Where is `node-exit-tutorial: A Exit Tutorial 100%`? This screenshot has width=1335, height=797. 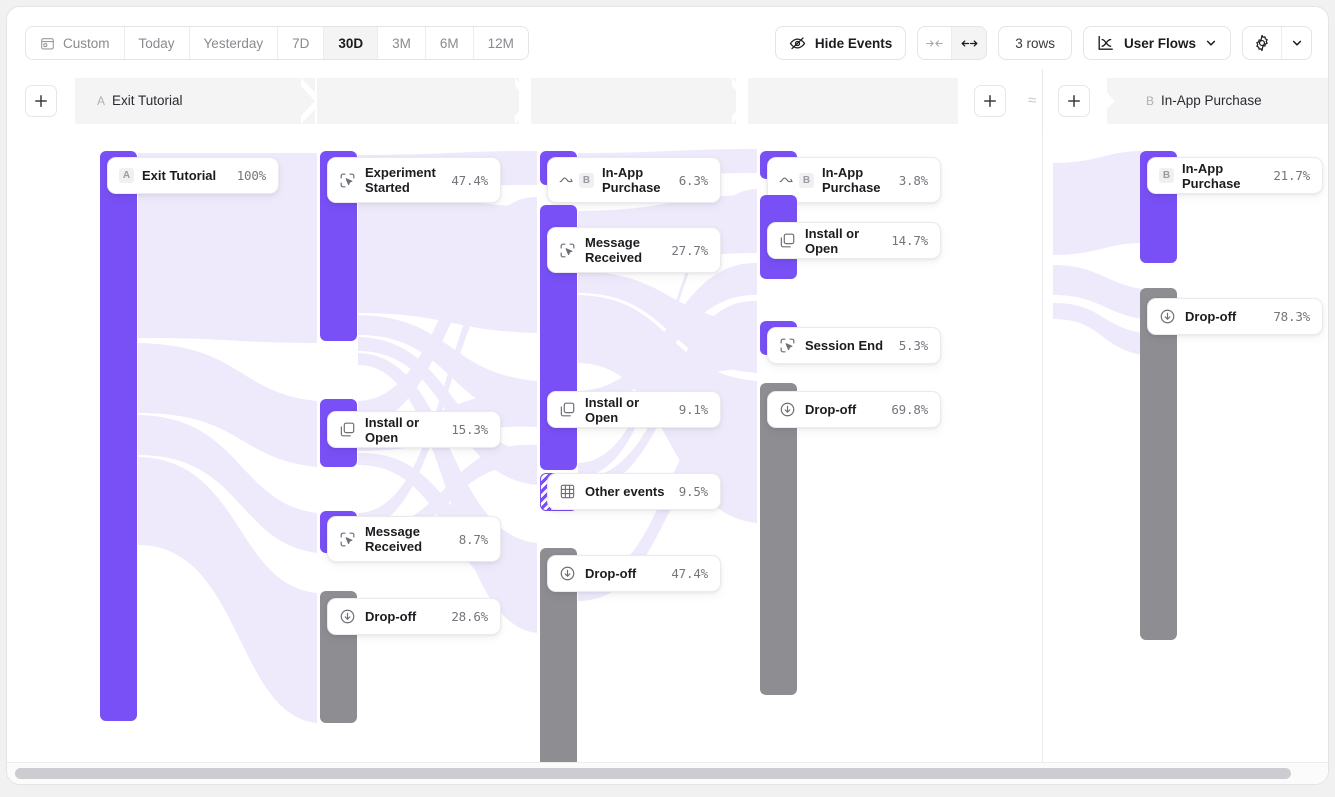 node-exit-tutorial: A Exit Tutorial 100% is located at coordinates (193, 175).